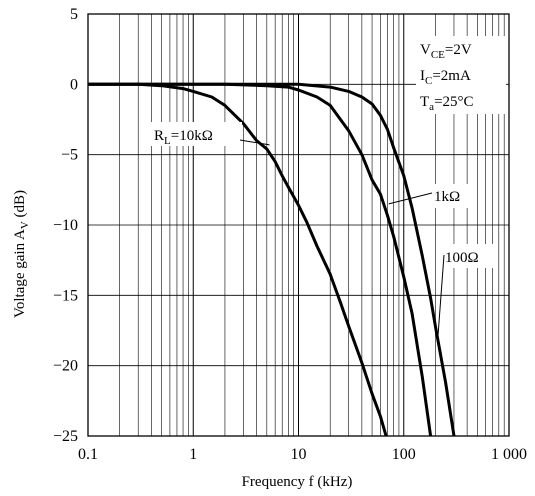 This screenshot has width=535, height=496. Describe the element at coordinates (462, 258) in the screenshot. I see `series-label-100: 100Ω` at that location.